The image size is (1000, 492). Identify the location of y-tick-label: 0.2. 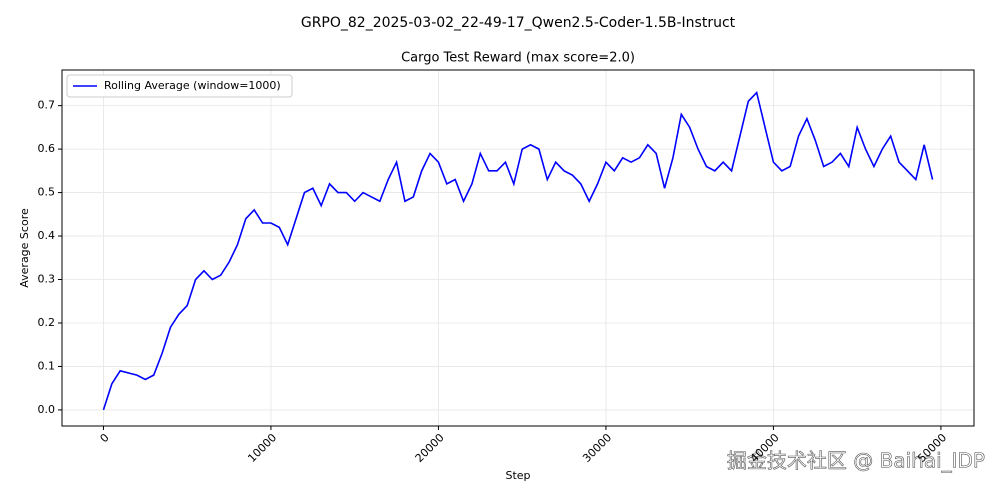
(47, 322).